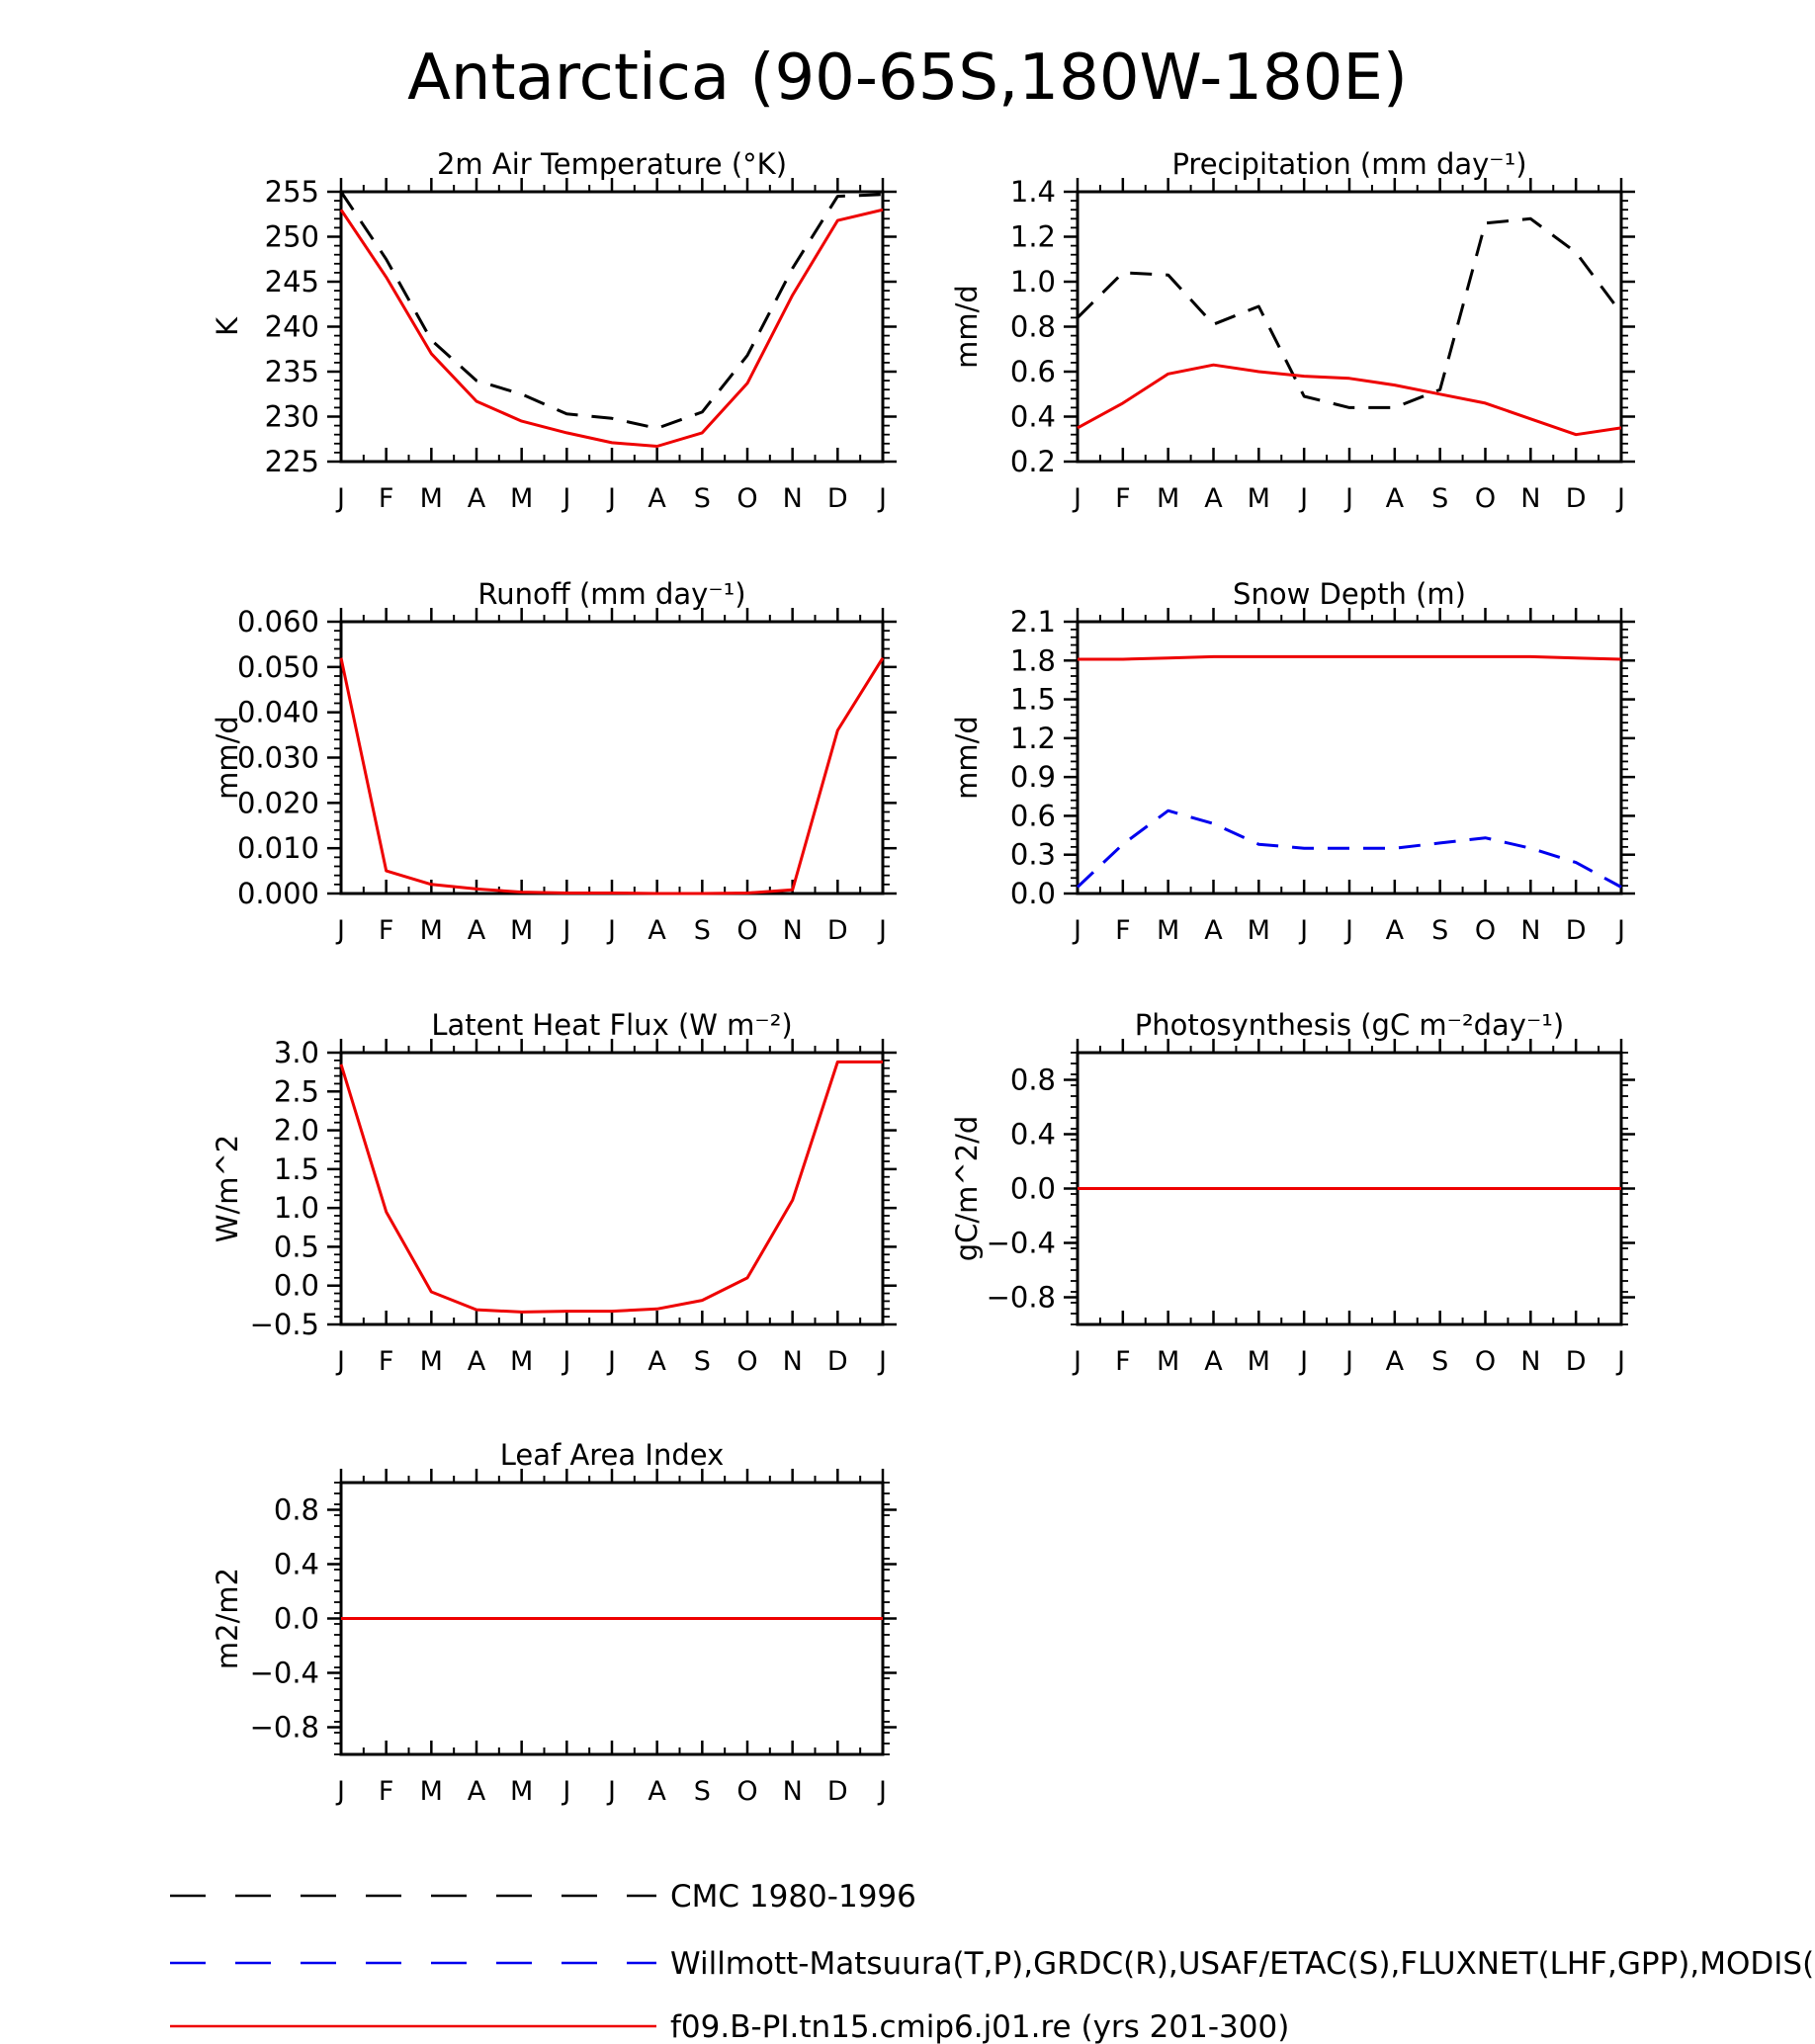 The width and height of the screenshot is (1815, 2044). What do you see at coordinates (292, 192) in the screenshot?
I see `y-tick-label: 255` at bounding box center [292, 192].